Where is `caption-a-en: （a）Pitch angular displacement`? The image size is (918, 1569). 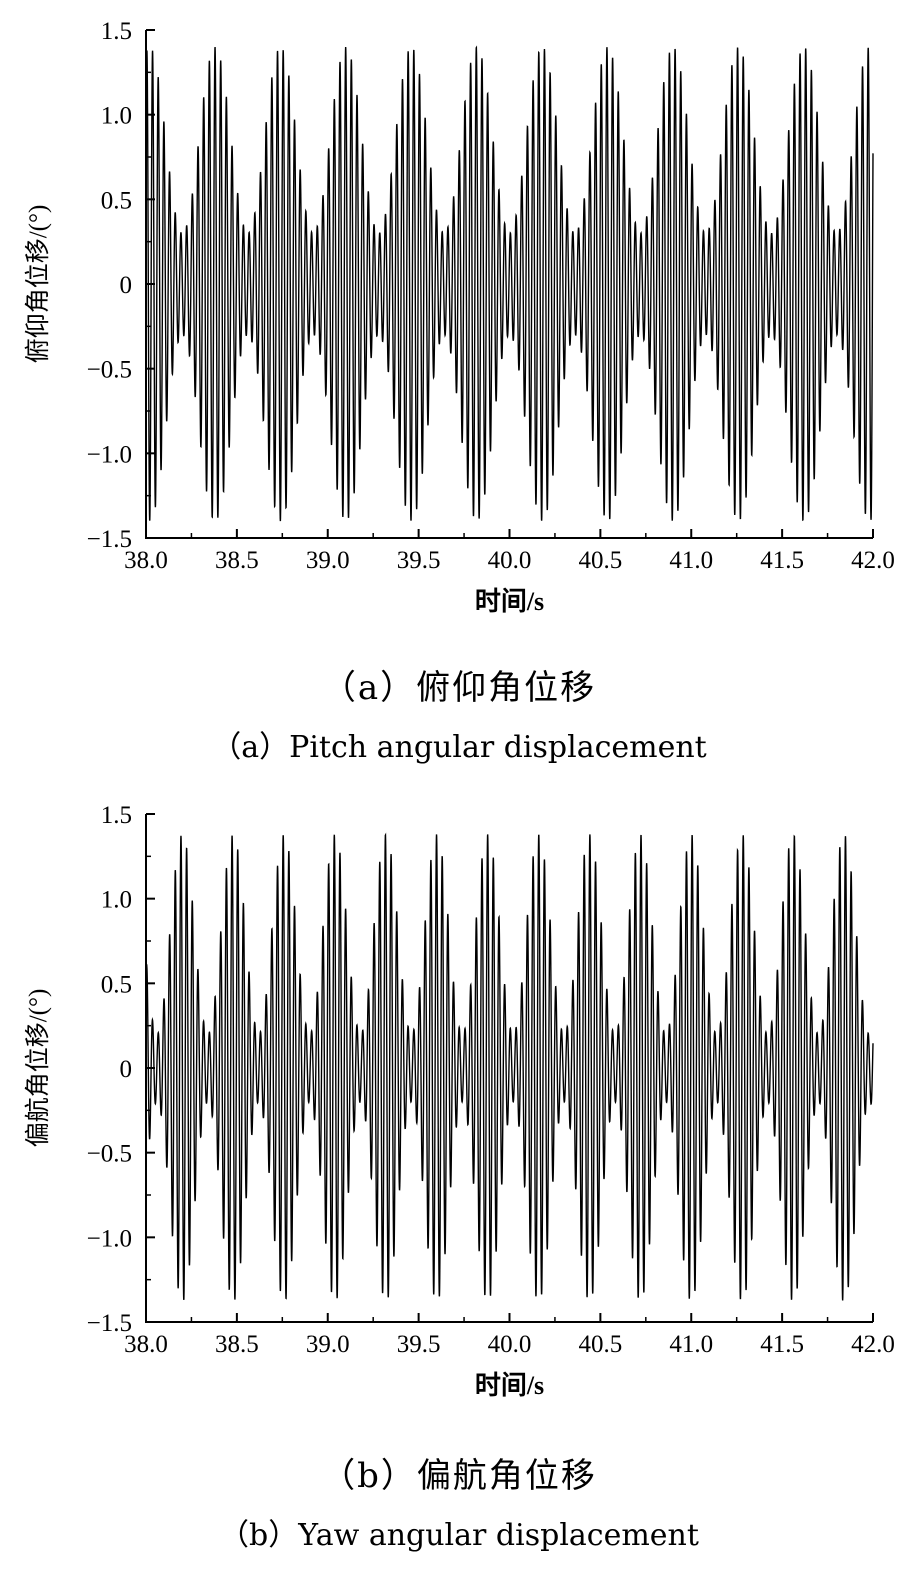
caption-a-en: （a）Pitch angular displacement is located at coordinates (459, 747).